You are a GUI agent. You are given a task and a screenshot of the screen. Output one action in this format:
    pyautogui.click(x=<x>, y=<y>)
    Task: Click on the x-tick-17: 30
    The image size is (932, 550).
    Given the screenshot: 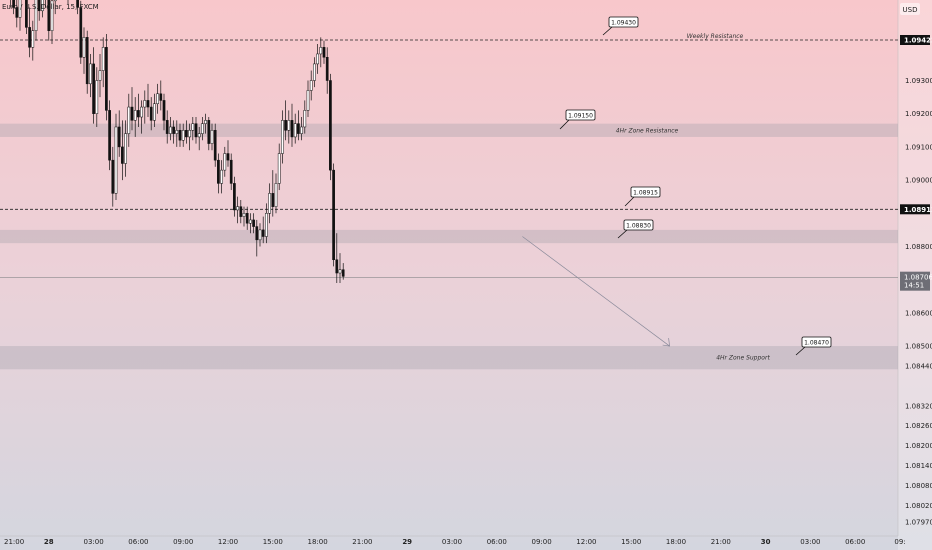 What is the action you would take?
    pyautogui.click(x=766, y=542)
    